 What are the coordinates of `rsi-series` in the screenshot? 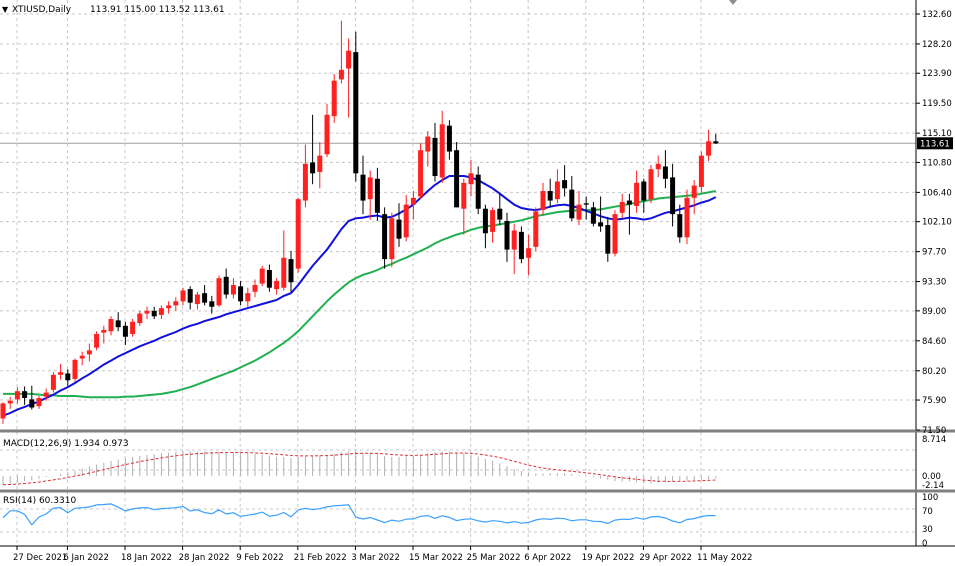 It's located at (359, 514).